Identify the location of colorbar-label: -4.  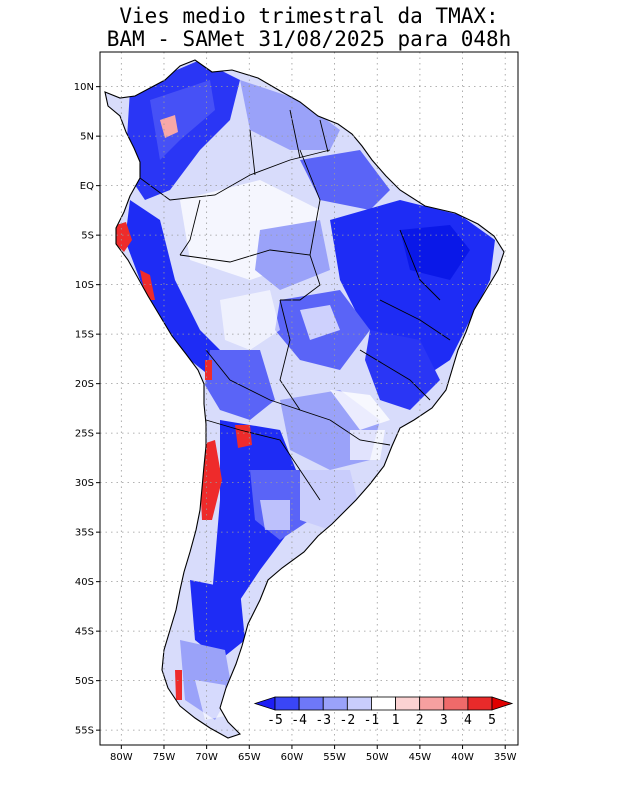
(299, 720).